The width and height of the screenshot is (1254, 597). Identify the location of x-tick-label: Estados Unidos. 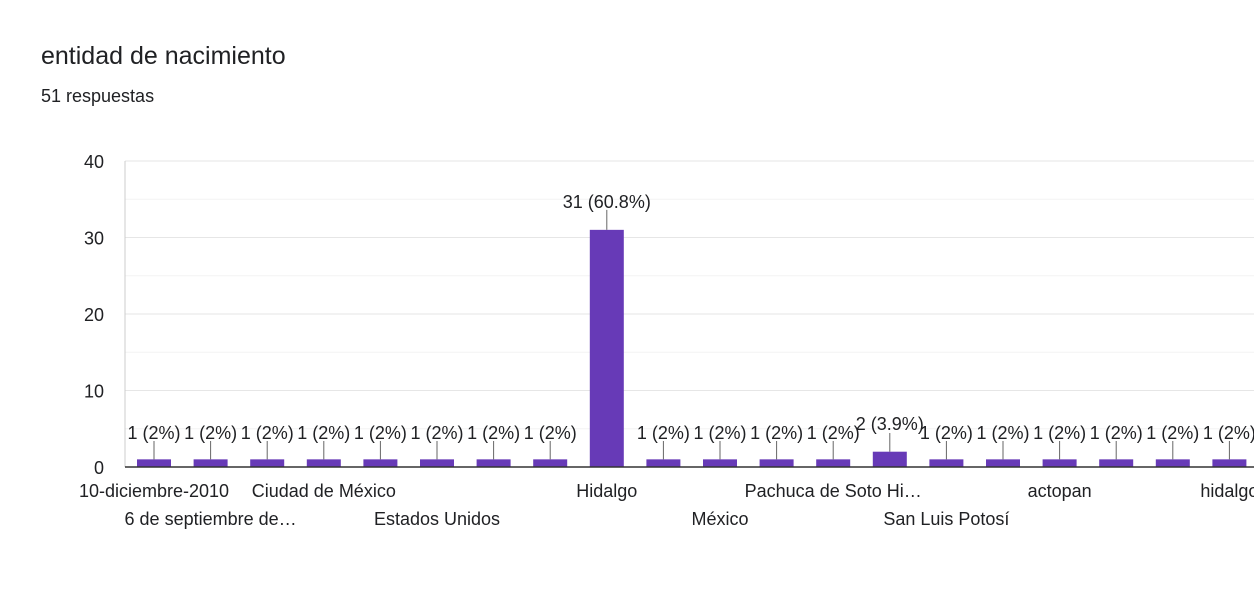
(437, 519).